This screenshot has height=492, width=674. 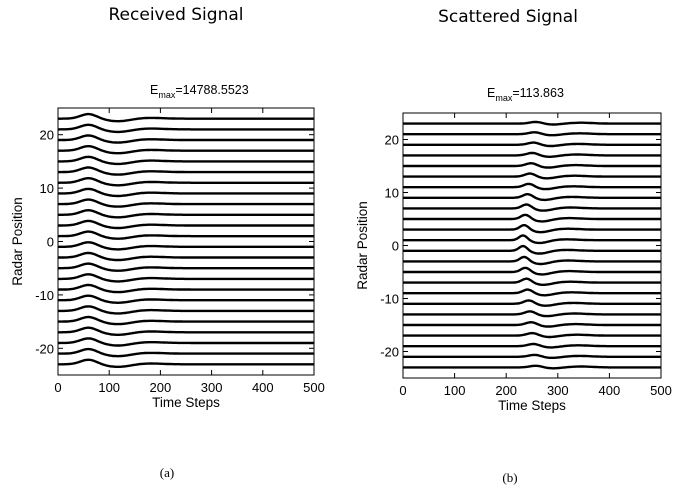 What do you see at coordinates (508, 17) in the screenshot?
I see `heading-scattered: Scattered Signal` at bounding box center [508, 17].